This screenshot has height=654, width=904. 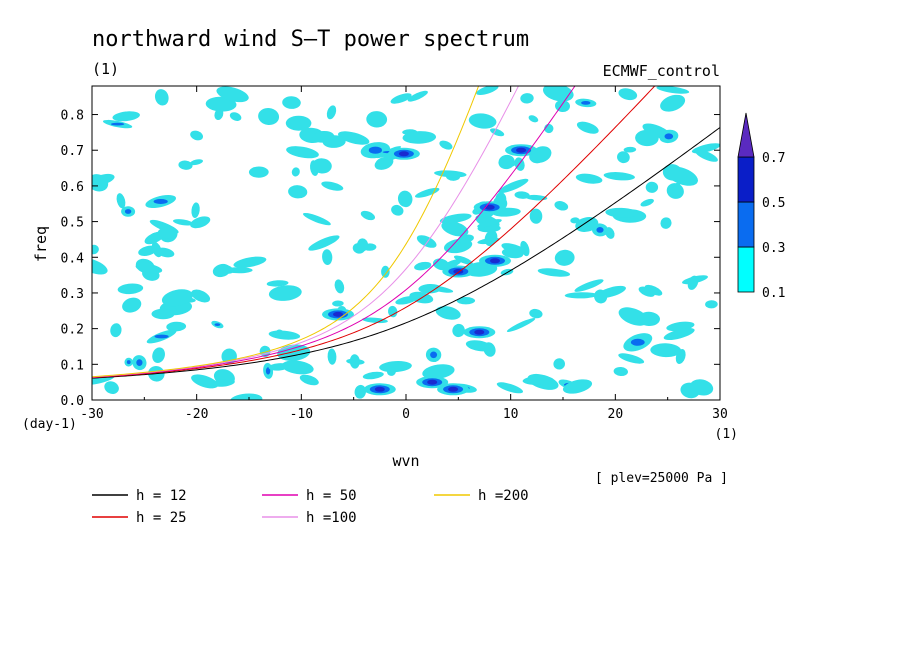 I want to click on x-tick-label: 20, so click(x=616, y=414).